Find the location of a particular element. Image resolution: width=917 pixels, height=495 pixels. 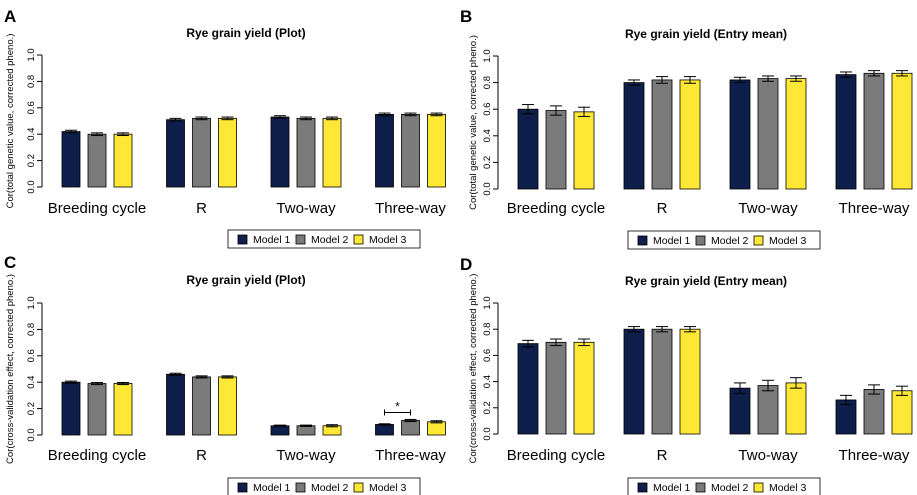

bar-model-3-two-way is located at coordinates (332, 152).